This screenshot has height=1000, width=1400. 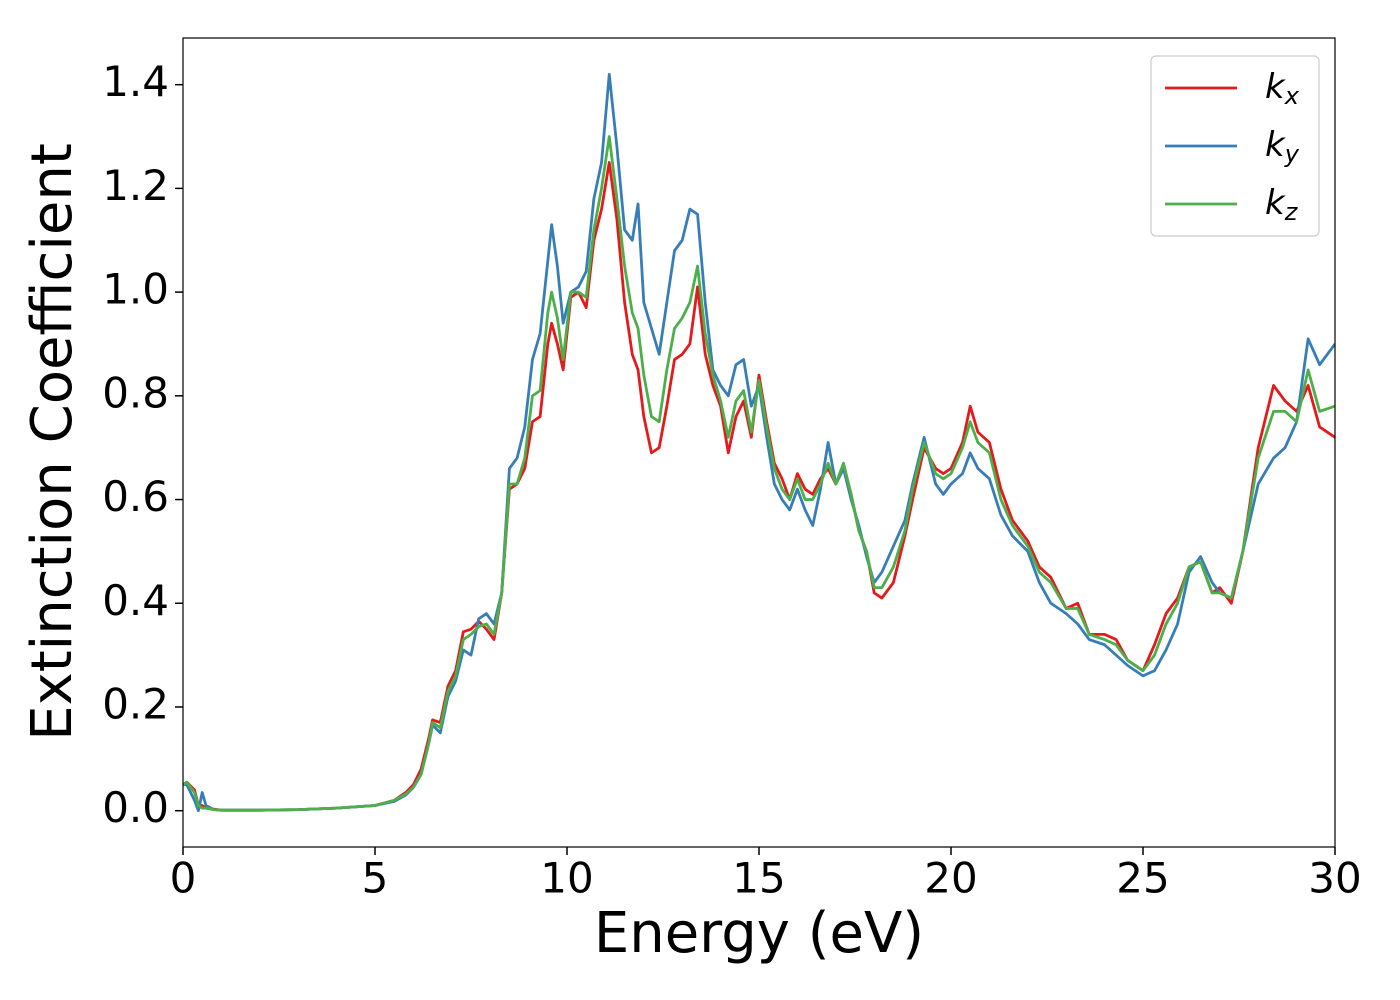 What do you see at coordinates (950, 878) in the screenshot?
I see `x-tick-label: 20` at bounding box center [950, 878].